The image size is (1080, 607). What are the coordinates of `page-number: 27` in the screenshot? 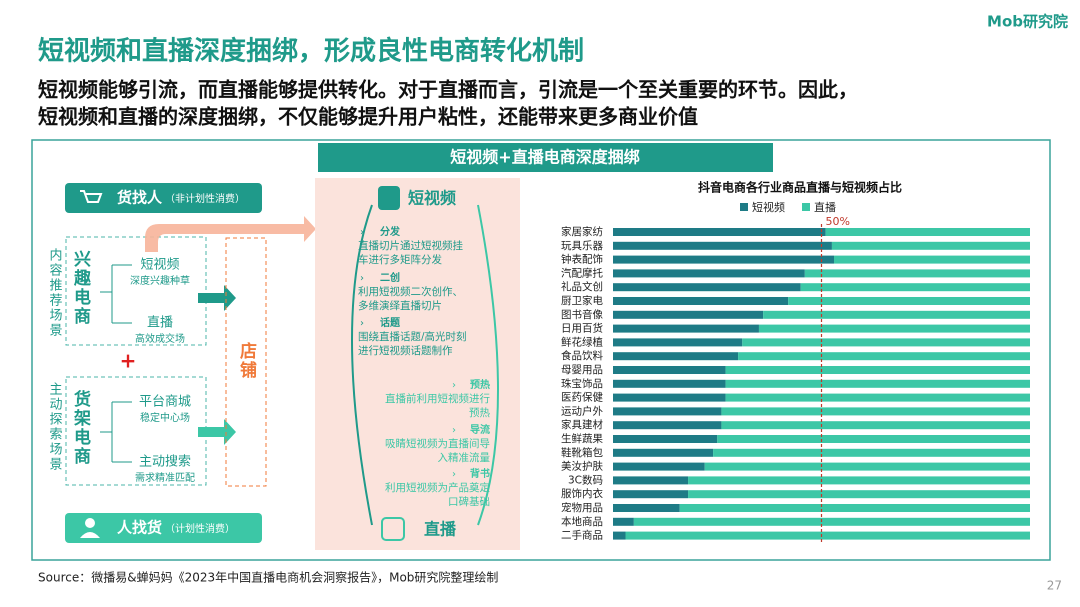 It's located at (1054, 586).